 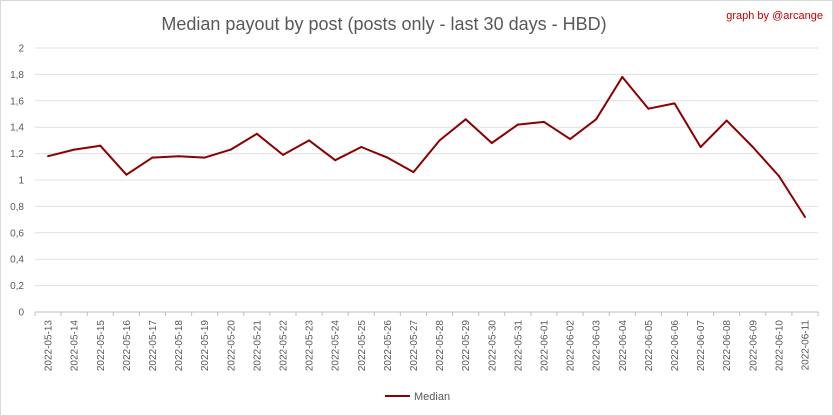 What do you see at coordinates (753, 346) in the screenshot?
I see `x-tick-label: 2022-06-09` at bounding box center [753, 346].